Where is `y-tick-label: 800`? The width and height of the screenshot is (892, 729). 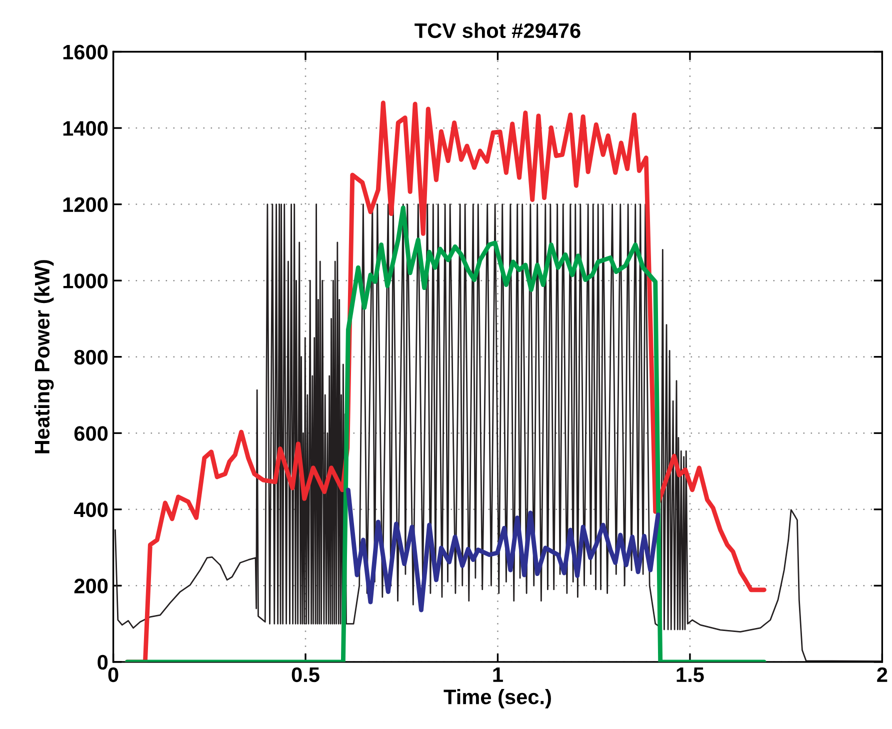
y-tick-label: 800 is located at coordinates (91, 357).